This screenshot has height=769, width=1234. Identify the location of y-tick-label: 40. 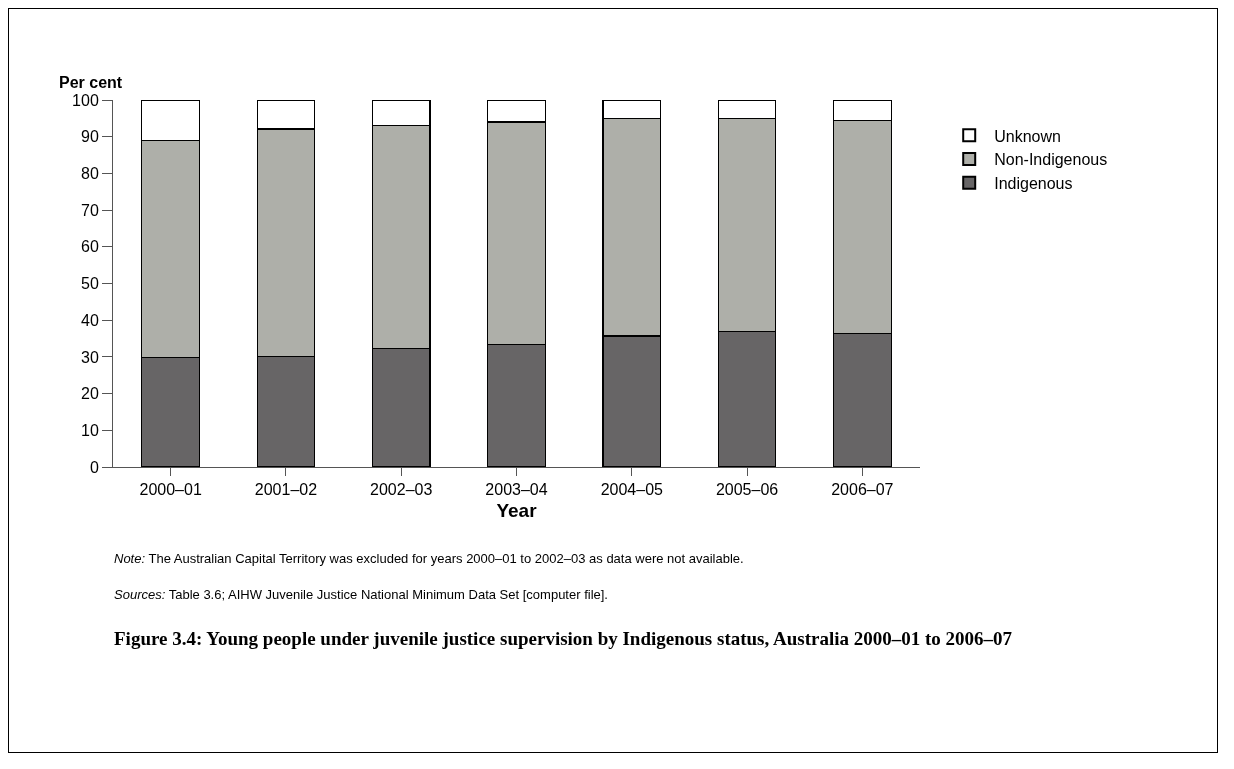
(90, 320).